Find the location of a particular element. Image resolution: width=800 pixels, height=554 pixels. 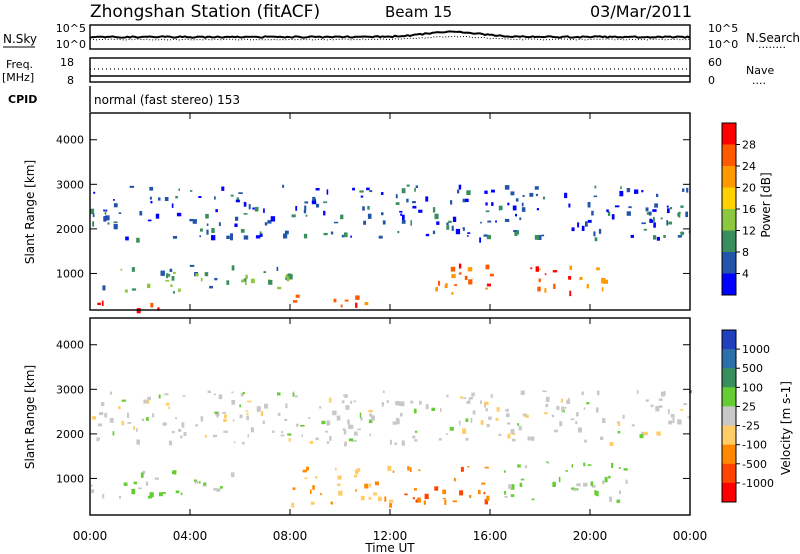

freq-strip-frame is located at coordinates (390, 70).